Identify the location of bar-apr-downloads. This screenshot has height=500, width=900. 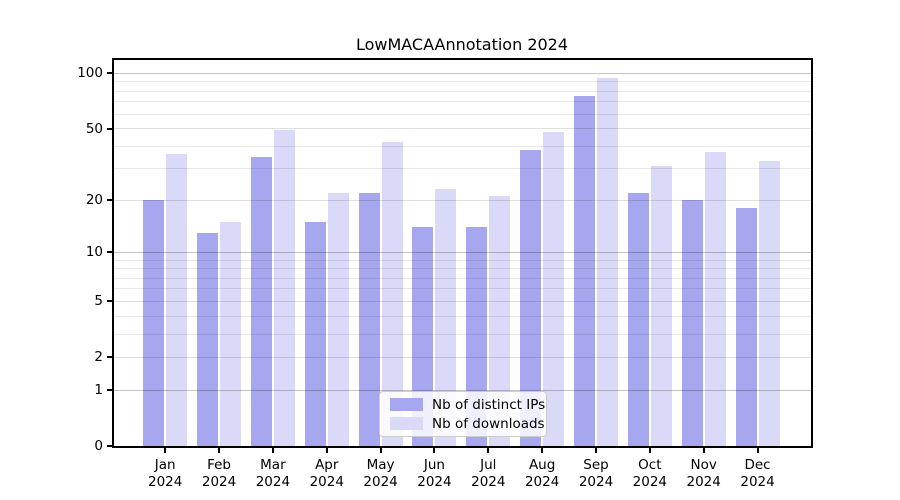
(338, 319).